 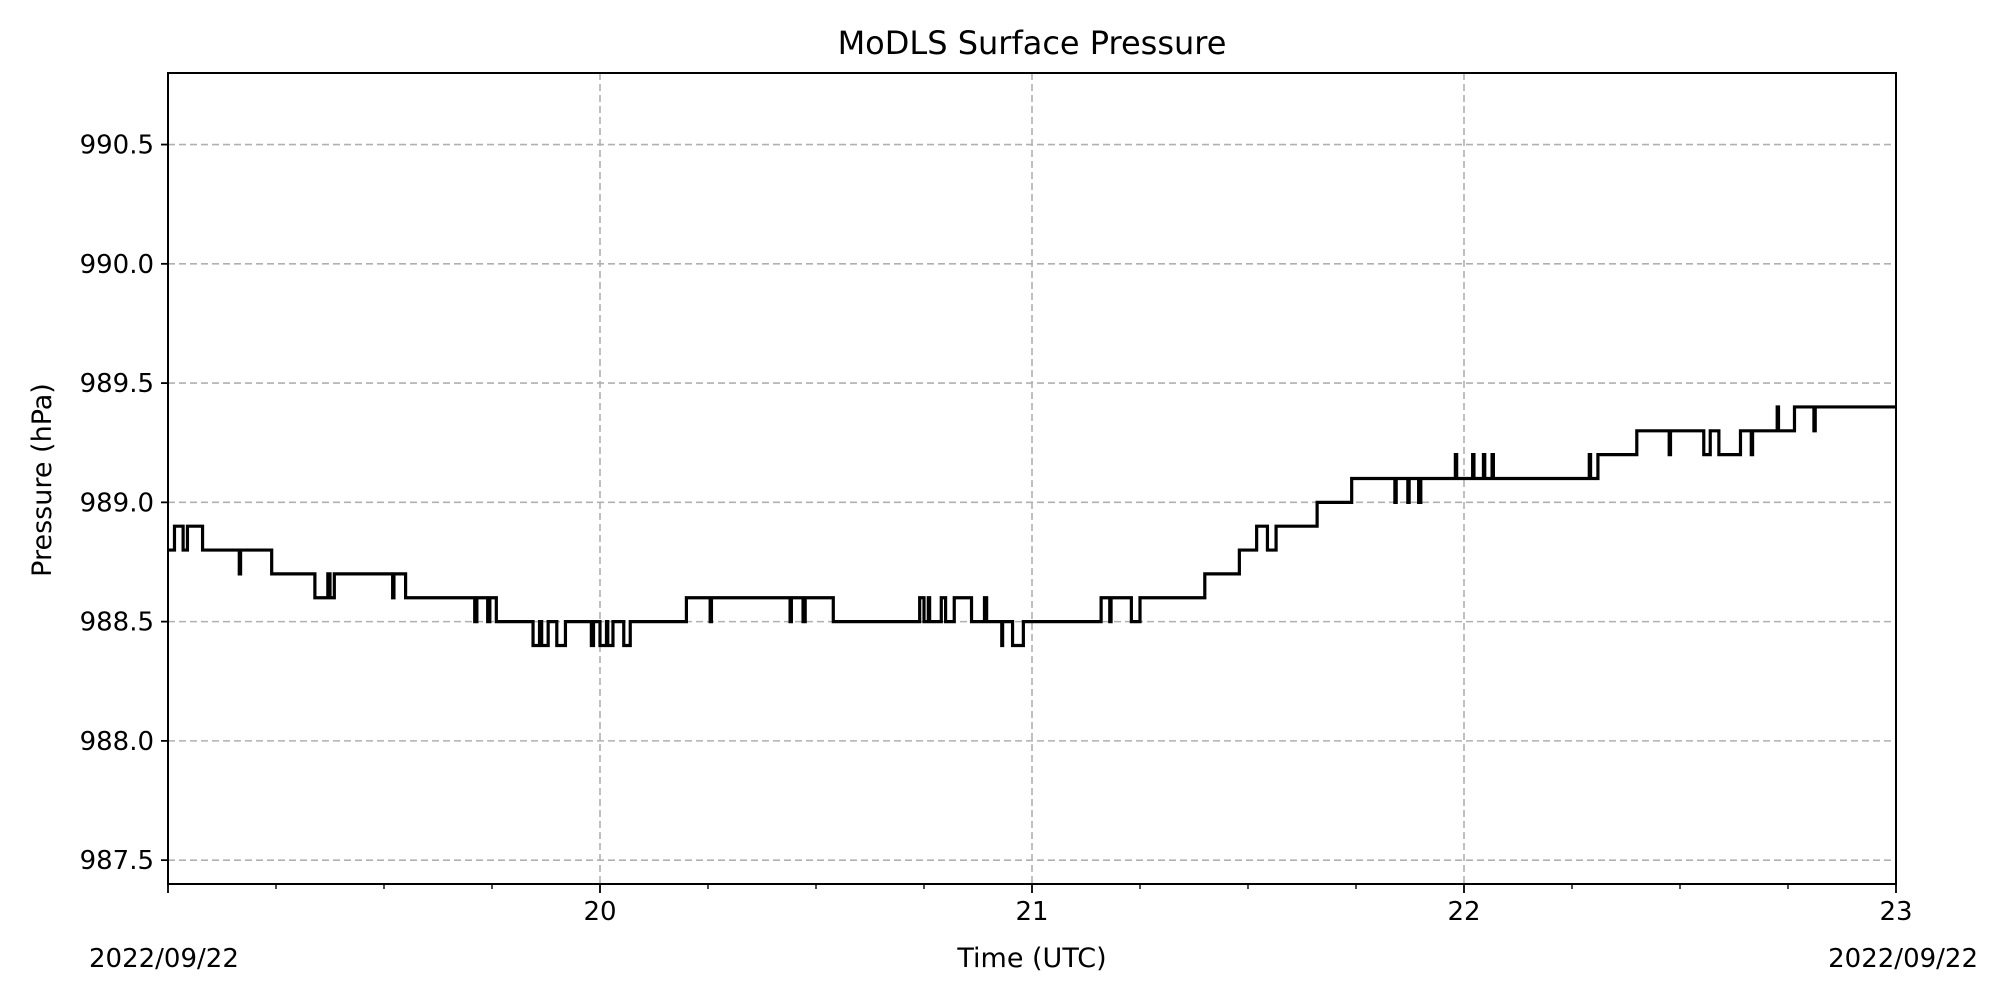 What do you see at coordinates (1895, 912) in the screenshot?
I see `x-tick-label: 23` at bounding box center [1895, 912].